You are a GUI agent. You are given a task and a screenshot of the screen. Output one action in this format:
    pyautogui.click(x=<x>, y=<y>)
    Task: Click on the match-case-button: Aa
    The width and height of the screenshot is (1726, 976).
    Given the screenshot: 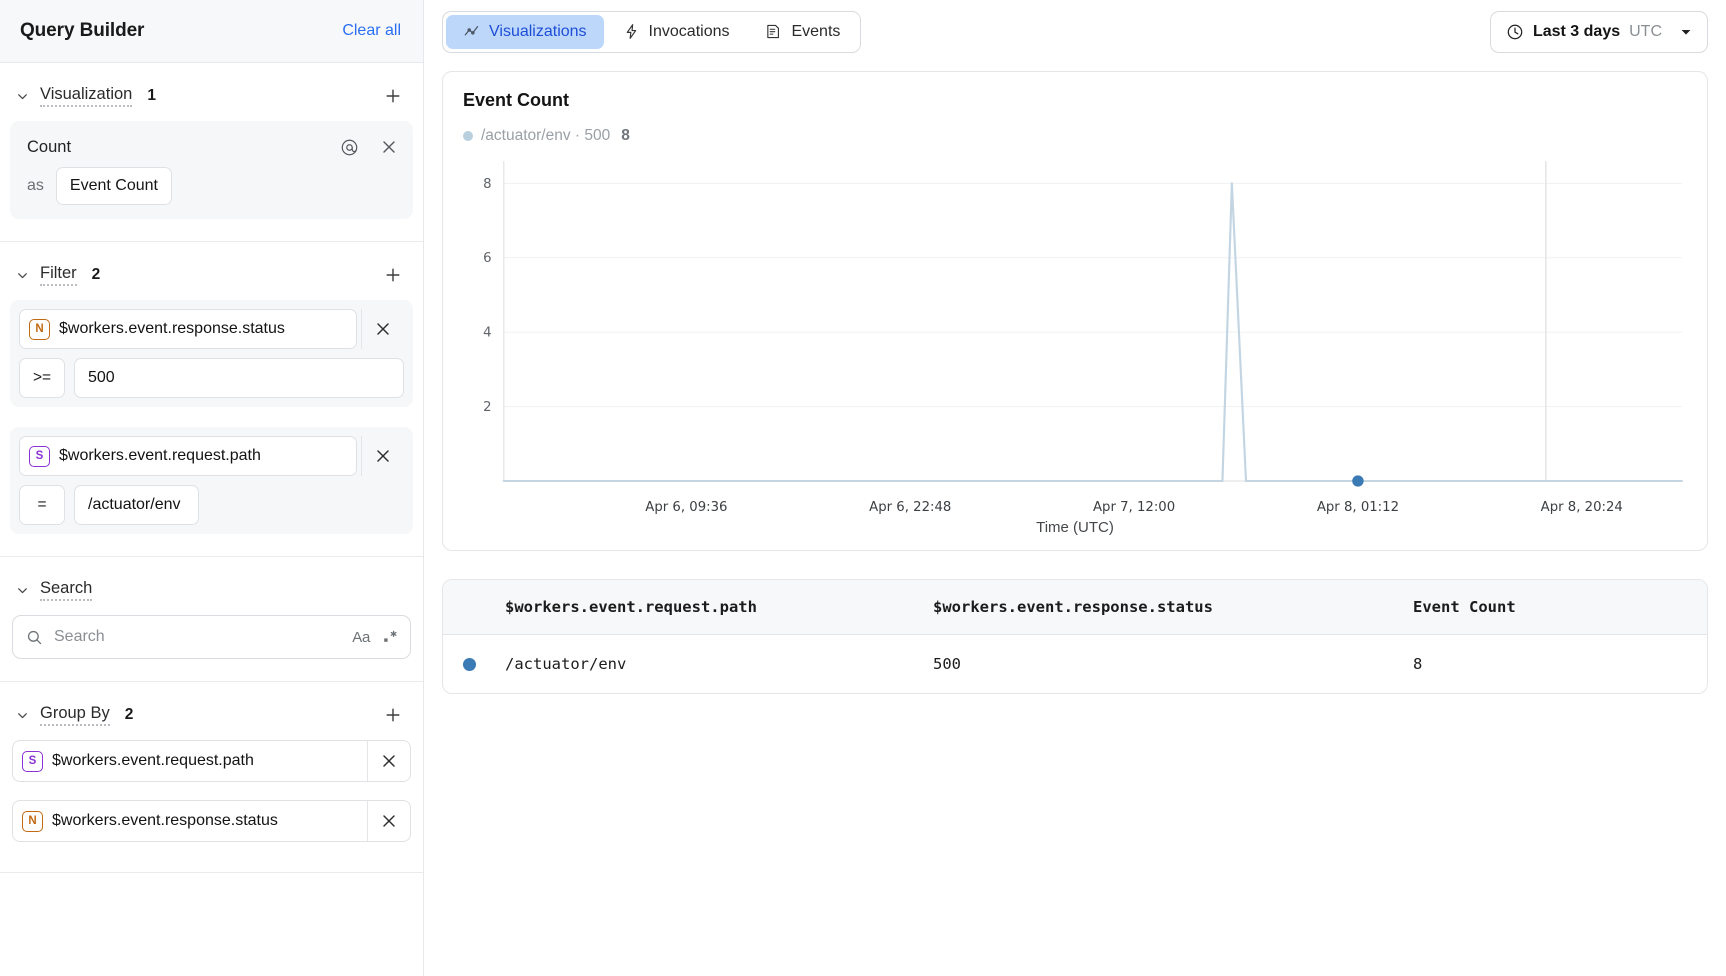 What is the action you would take?
    pyautogui.click(x=361, y=637)
    